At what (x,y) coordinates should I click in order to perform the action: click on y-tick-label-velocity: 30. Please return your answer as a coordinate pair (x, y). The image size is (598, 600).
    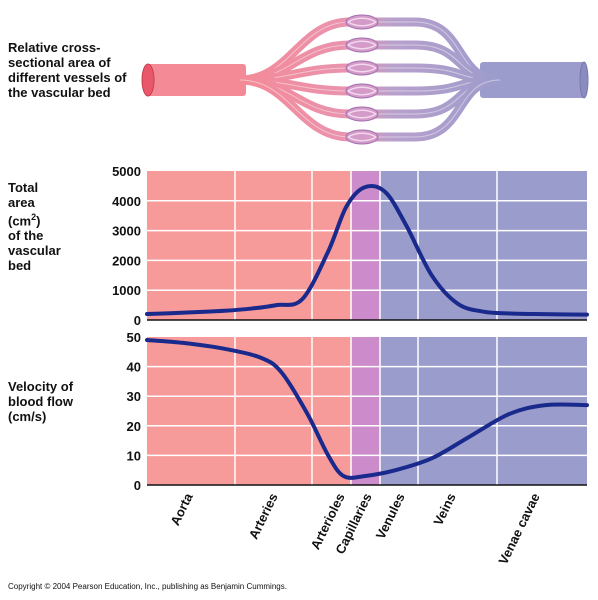
    Looking at the image, I should click on (134, 396).